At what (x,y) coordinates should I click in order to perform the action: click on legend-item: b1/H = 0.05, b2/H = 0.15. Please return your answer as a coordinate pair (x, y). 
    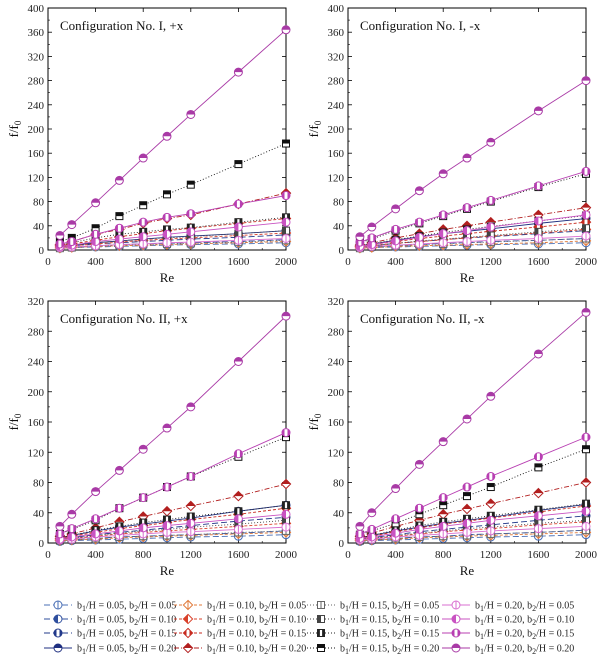
    Looking at the image, I should click on (110, 634).